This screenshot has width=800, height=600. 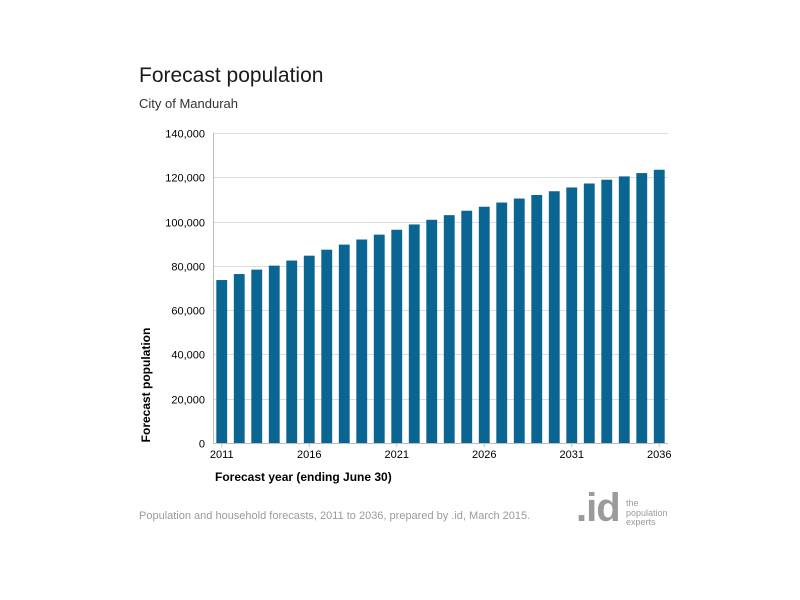 I want to click on y-tick-label: 20,000, so click(x=188, y=401).